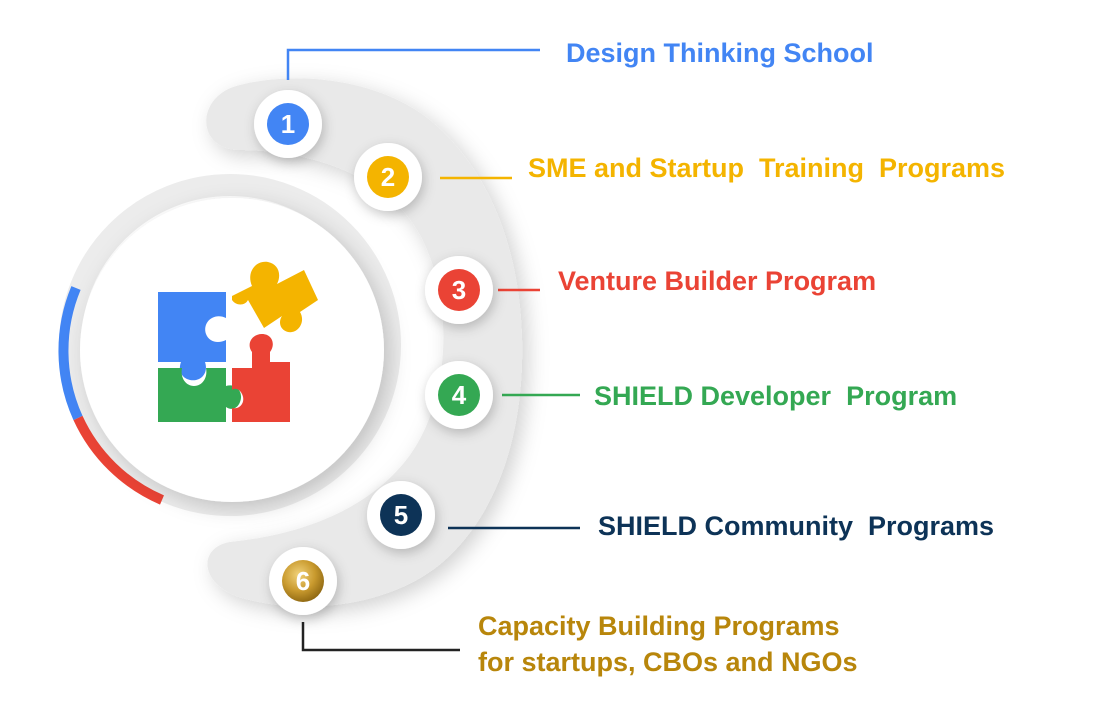 Image resolution: width=1111 pixels, height=705 pixels. Describe the element at coordinates (119, 460) in the screenshot. I see `ring-red-segment` at that location.